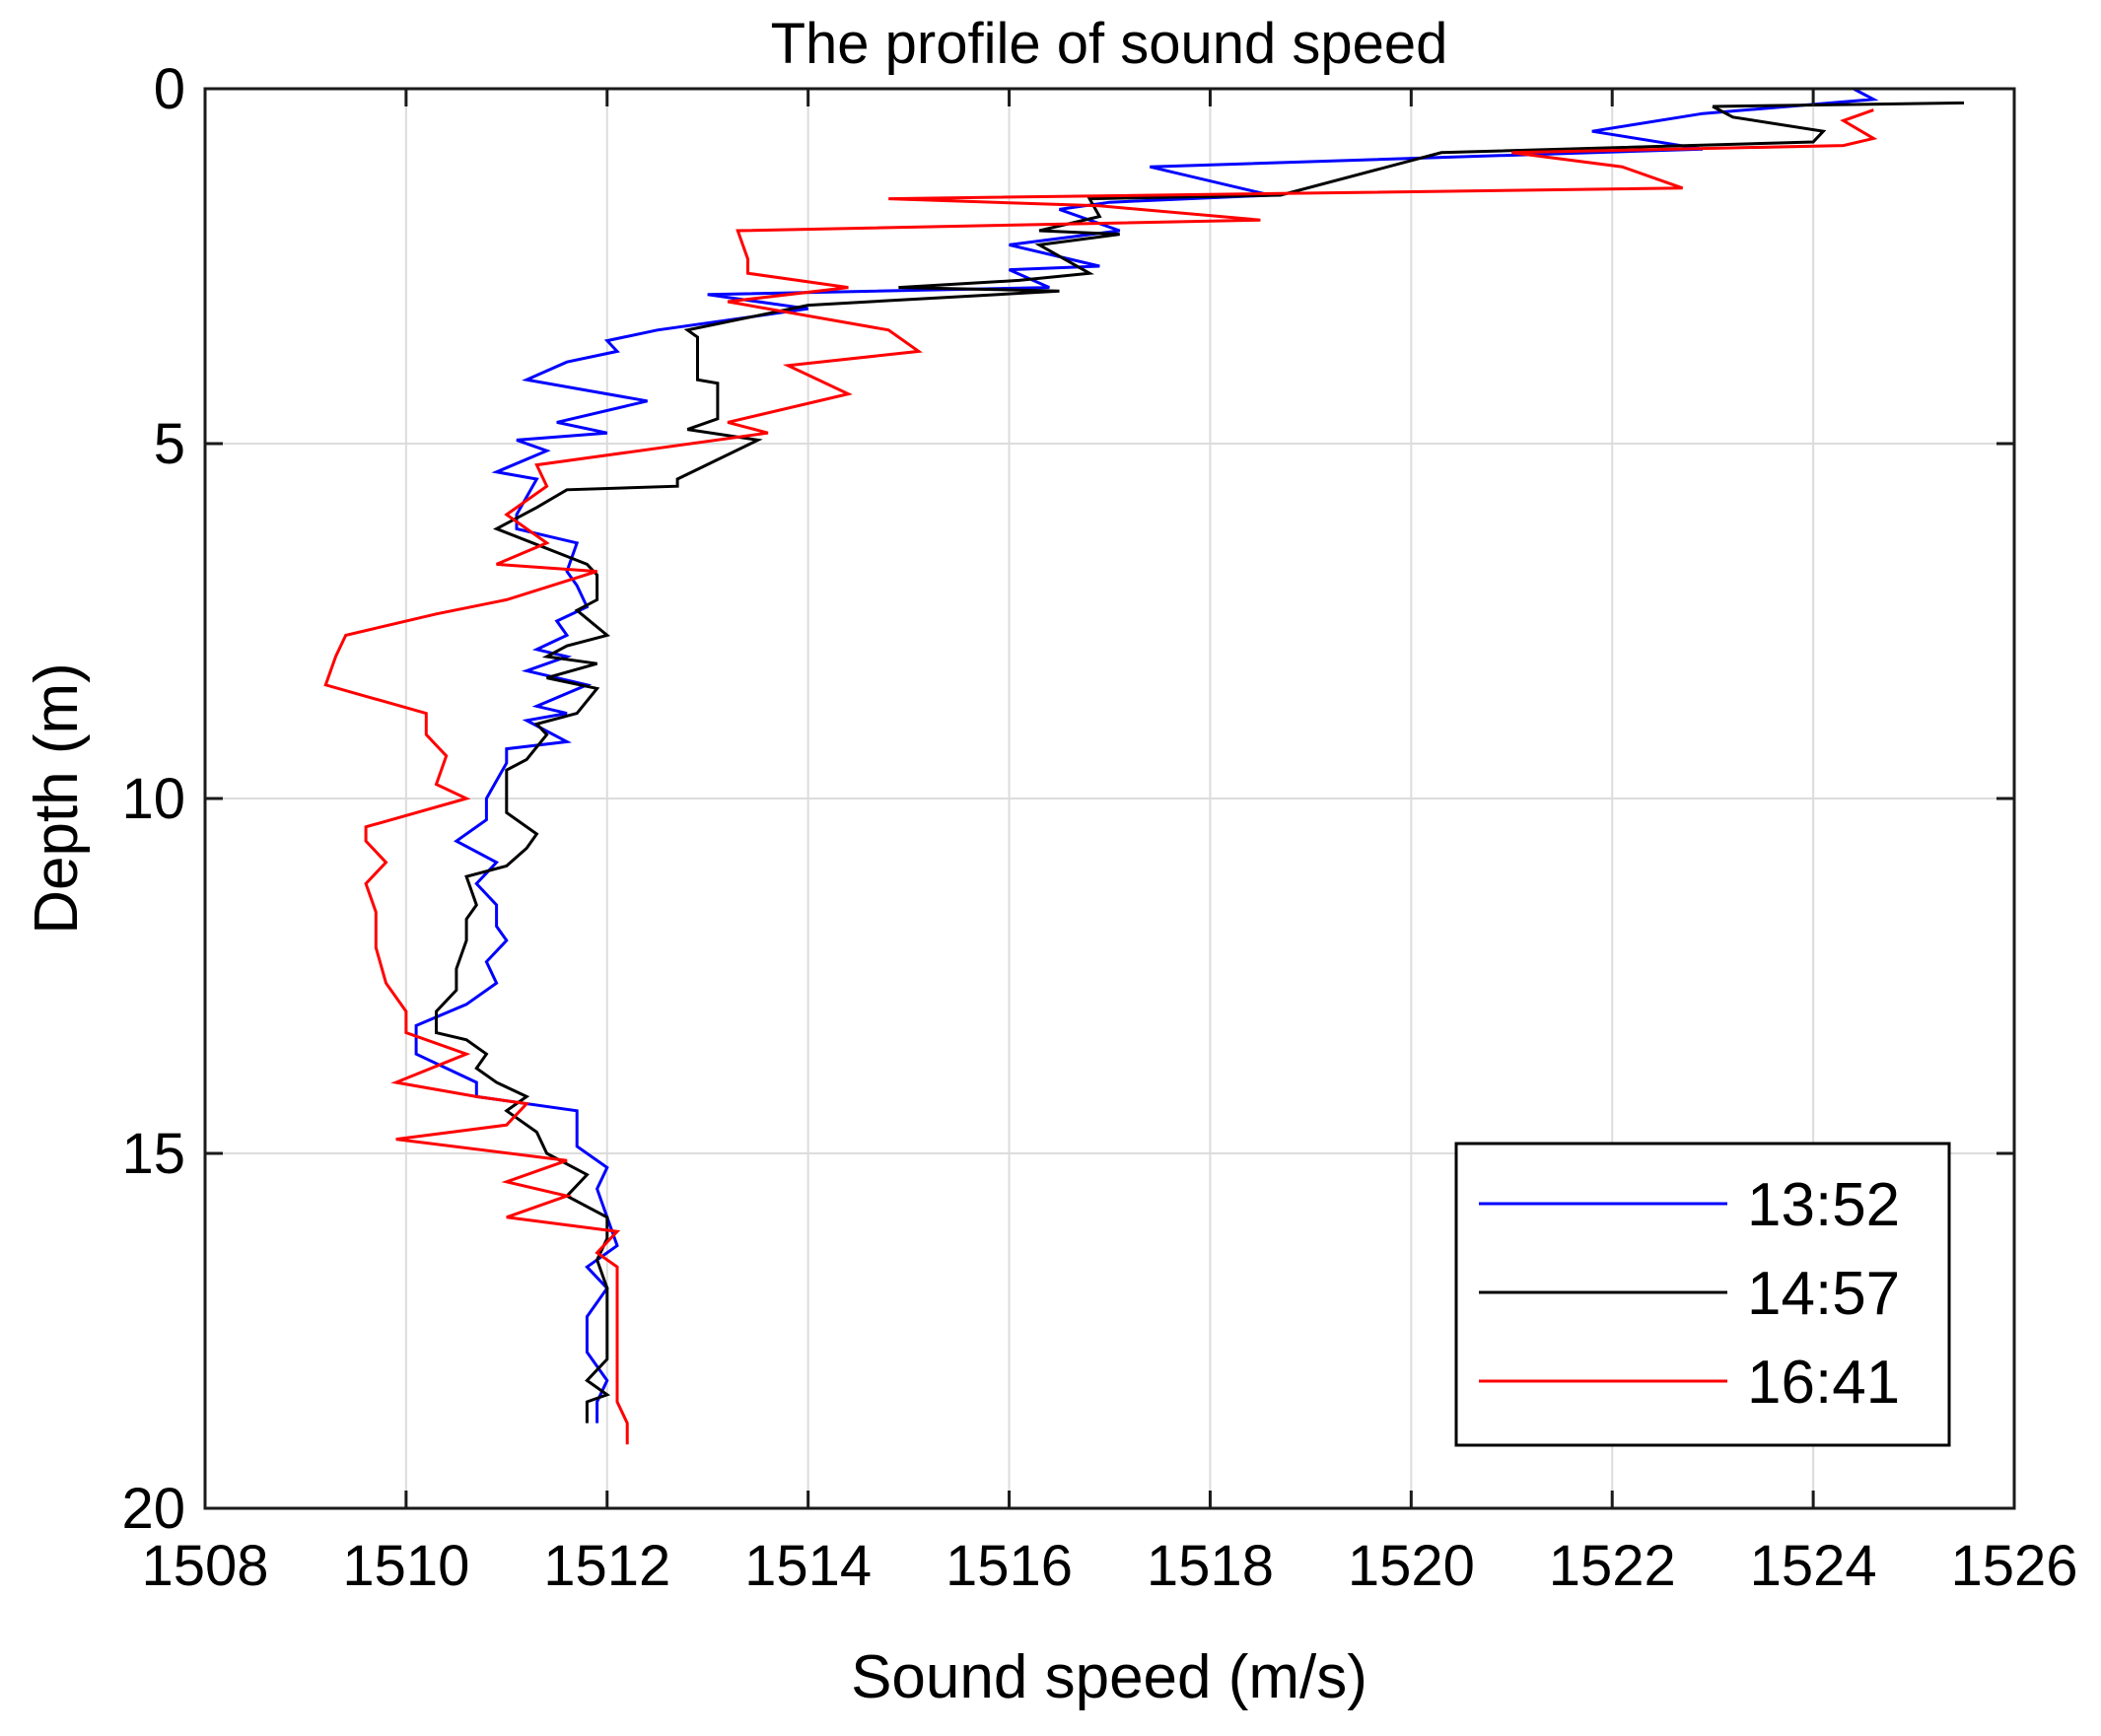  Describe the element at coordinates (153, 799) in the screenshot. I see `y-tick-label: 10` at that location.